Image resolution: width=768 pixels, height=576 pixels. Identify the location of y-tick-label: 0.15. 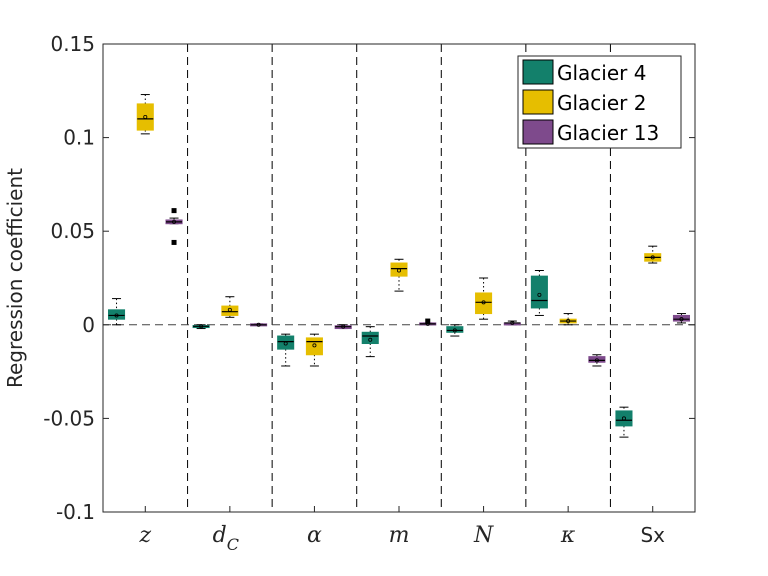
(72, 44).